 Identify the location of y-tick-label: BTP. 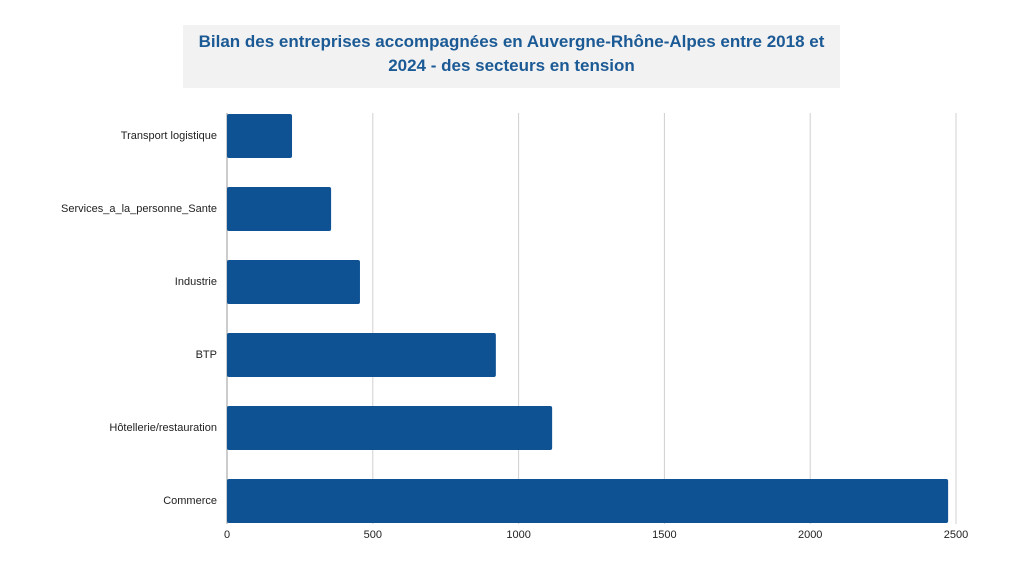
(206, 355).